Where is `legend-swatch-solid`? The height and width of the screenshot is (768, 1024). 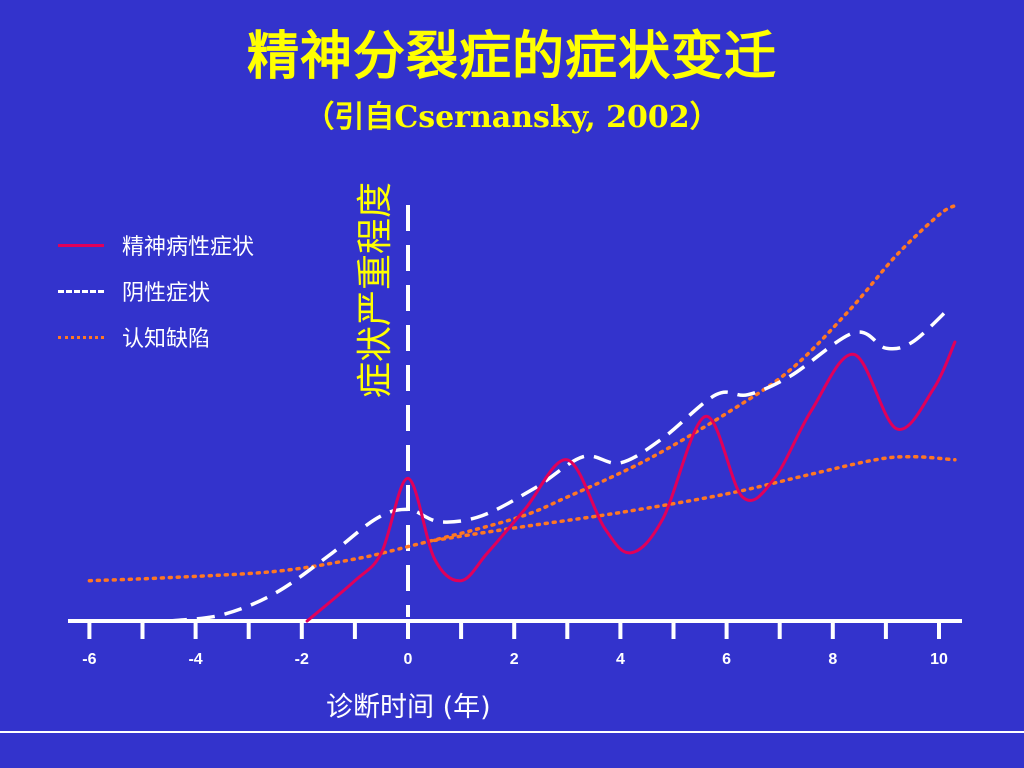
legend-swatch-solid is located at coordinates (81, 245).